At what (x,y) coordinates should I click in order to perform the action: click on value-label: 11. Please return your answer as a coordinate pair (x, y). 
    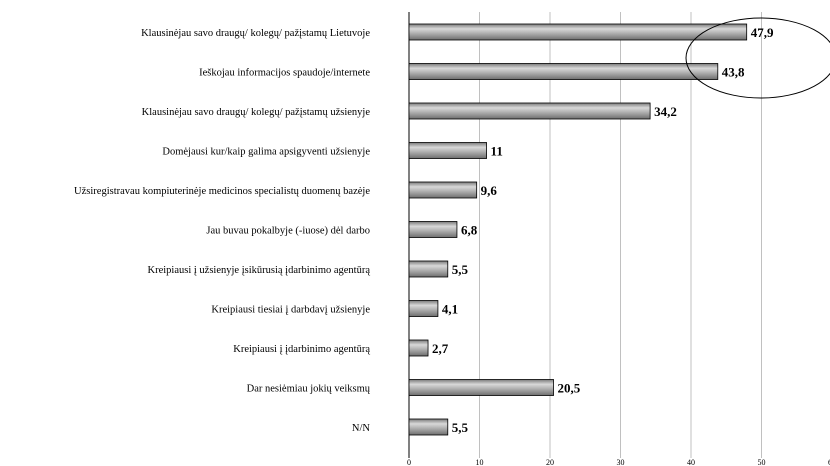
    Looking at the image, I should click on (497, 151).